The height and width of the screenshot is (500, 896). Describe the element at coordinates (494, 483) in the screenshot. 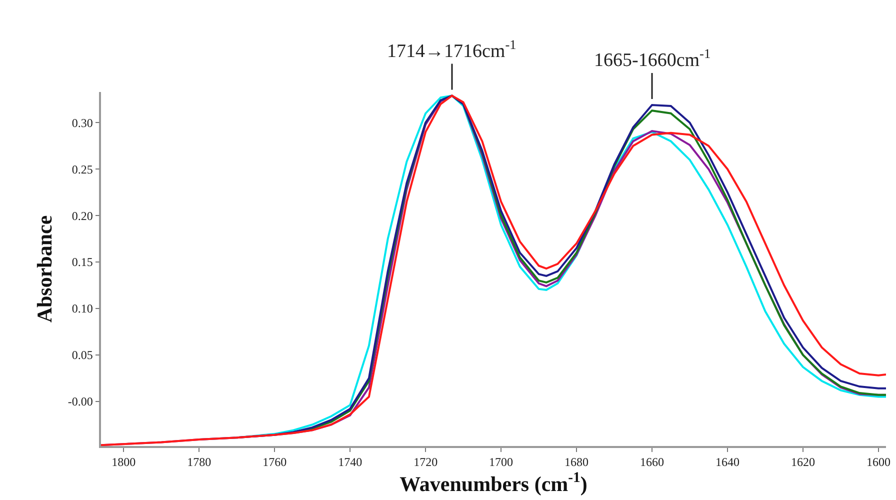

I see `x-axis-title: Wavenumbers (cm$^{-1}$)` at that location.